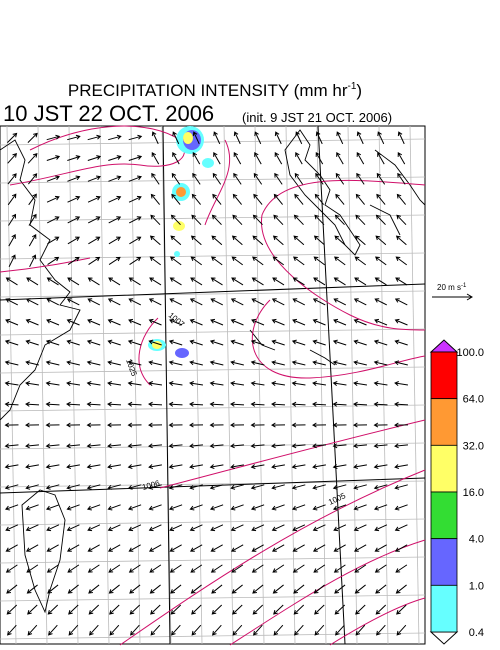  I want to click on colorbar: 100.0 64.0 32.0 16.0 4.0 1.0 0.4, so click(456, 492).